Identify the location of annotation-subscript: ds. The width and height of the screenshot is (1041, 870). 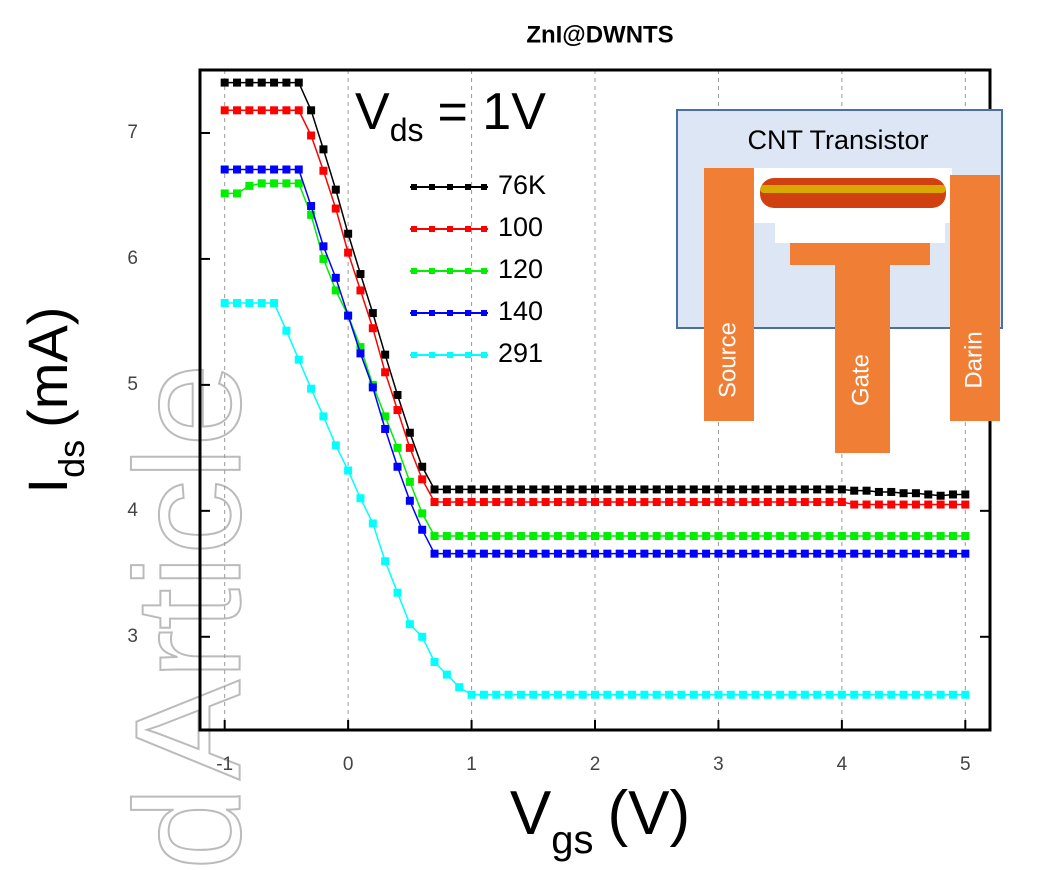
(407, 130).